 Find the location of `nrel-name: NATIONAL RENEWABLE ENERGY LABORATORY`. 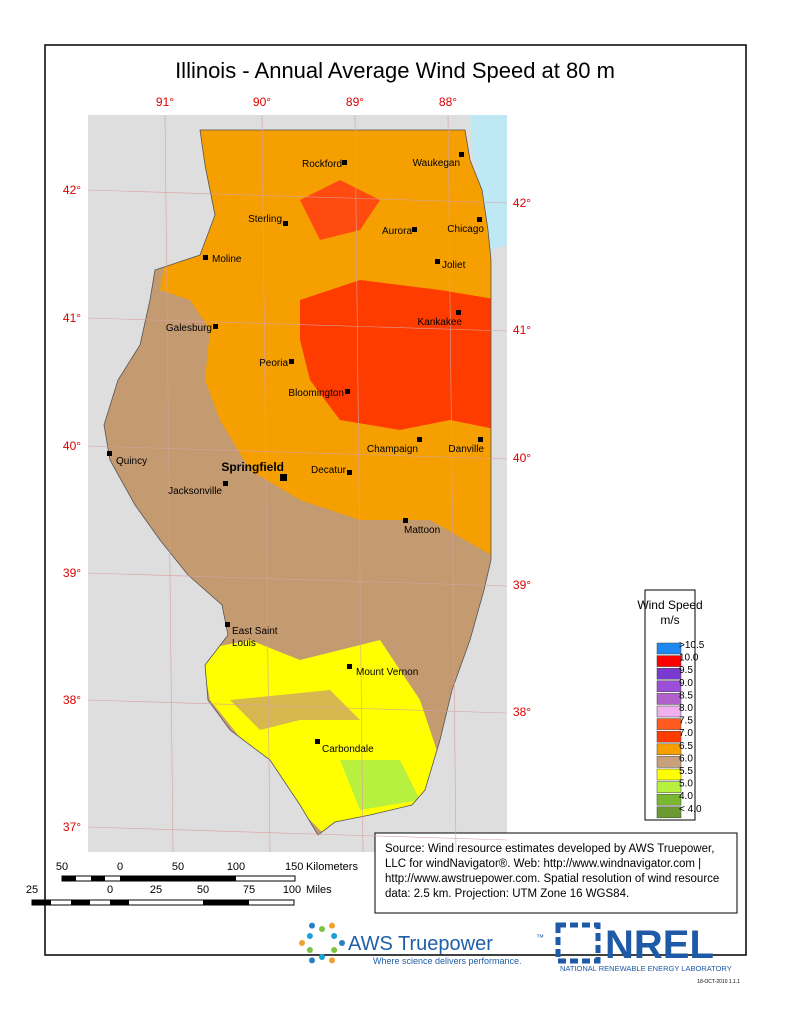

nrel-name: NATIONAL RENEWABLE ENERGY LABORATORY is located at coordinates (646, 968).